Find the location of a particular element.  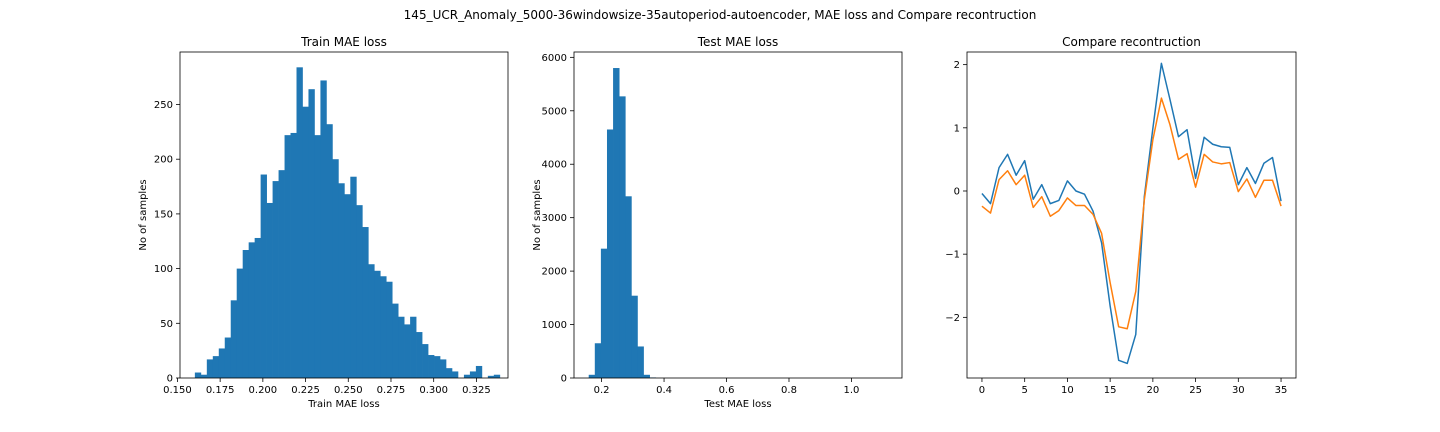

y-tick-label: 3000 is located at coordinates (554, 218).